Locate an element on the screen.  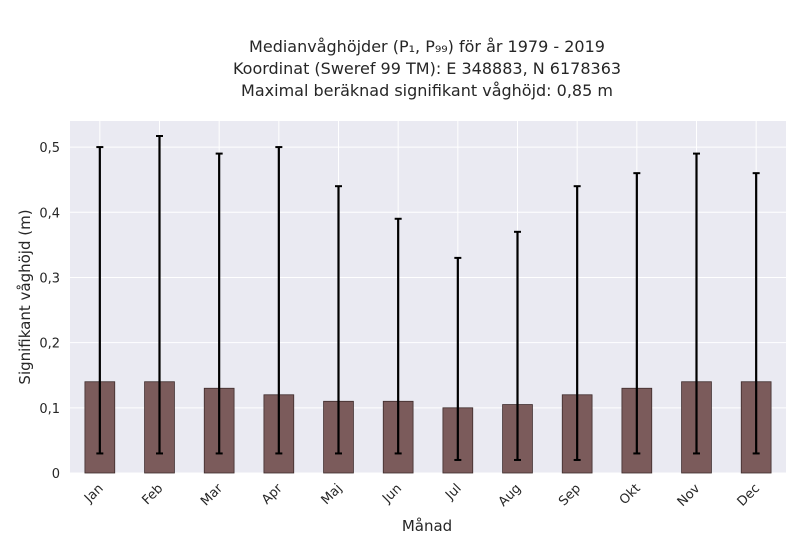
x-tick-label: Nov is located at coordinates (689, 495).